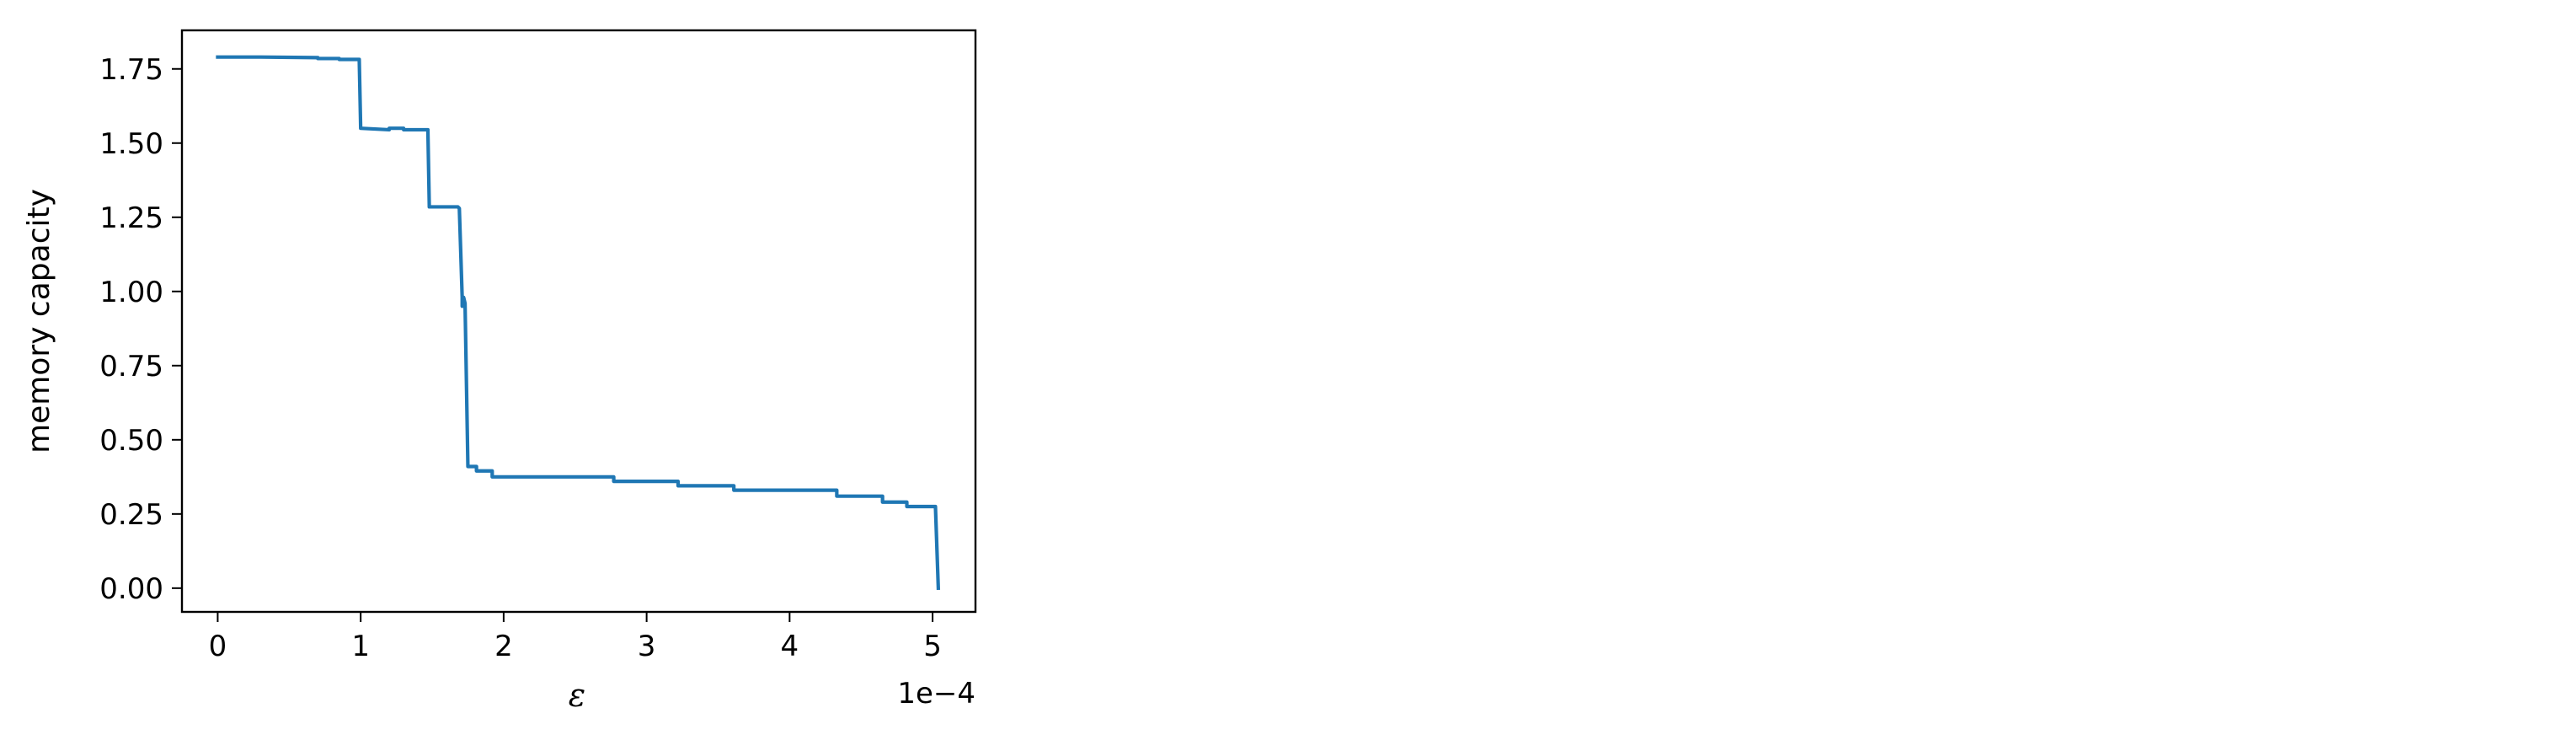 This screenshot has width=2576, height=740. What do you see at coordinates (577, 696) in the screenshot?
I see `x-axis-label: ε` at bounding box center [577, 696].